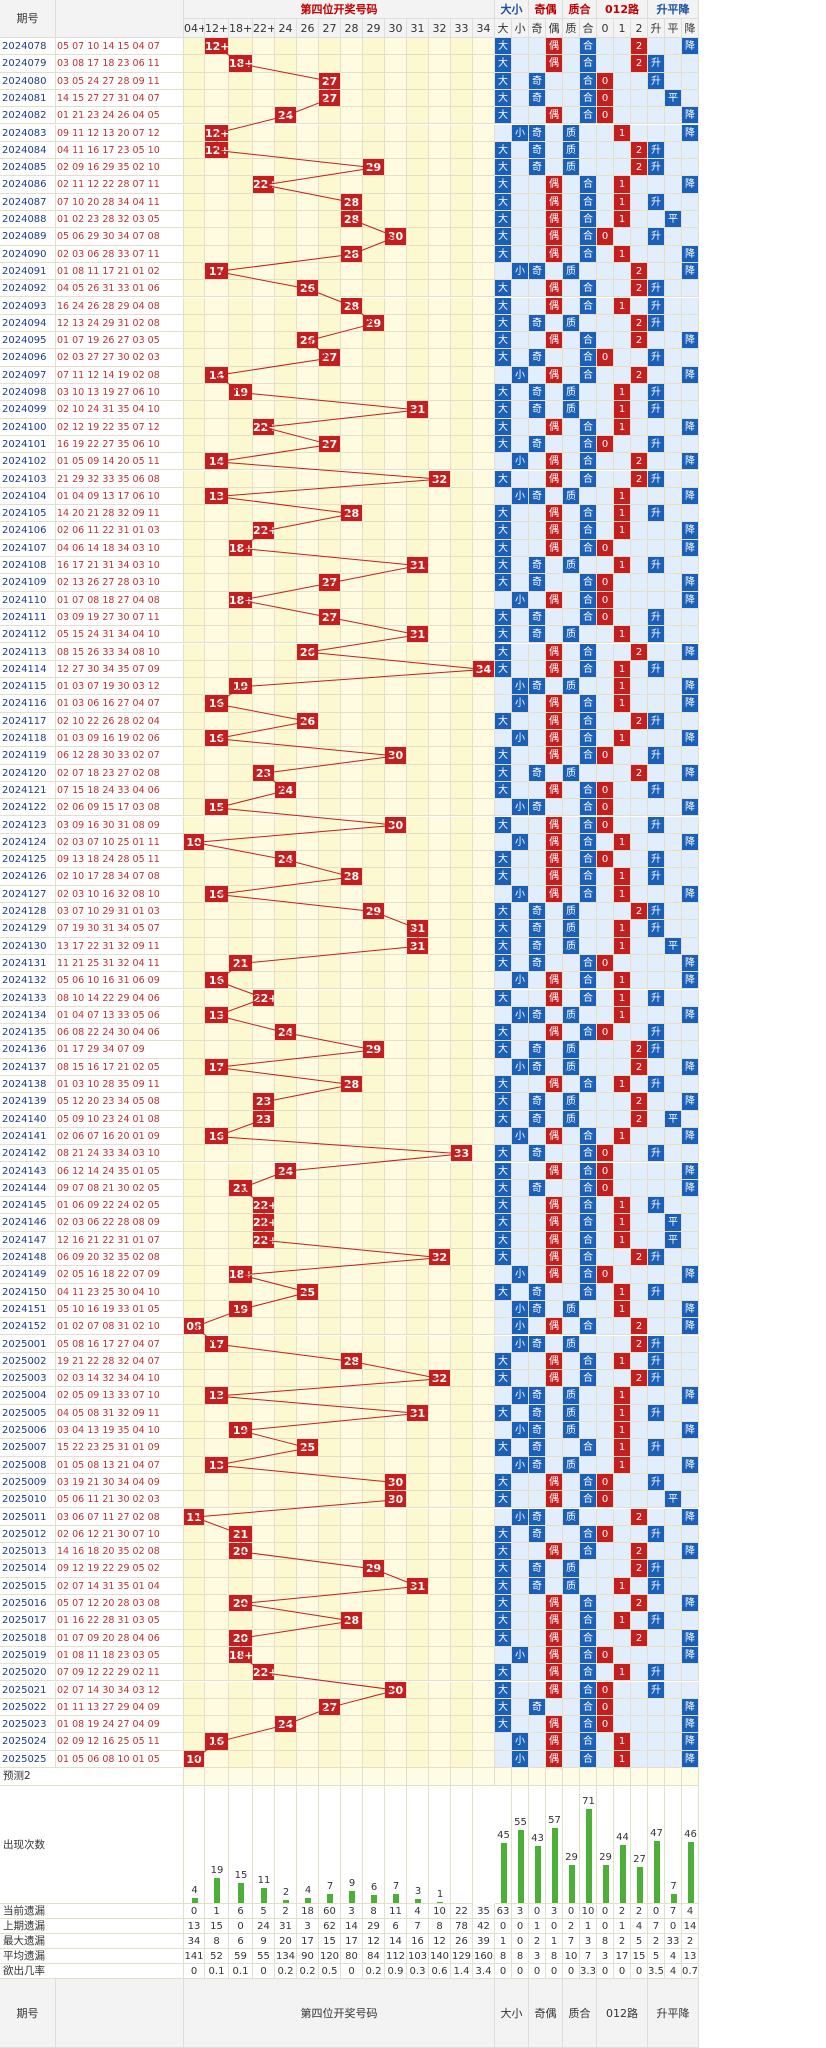 Image resolution: width=826 pixels, height=2048 pixels. I want to click on stat-value: 1.4, so click(462, 1971).